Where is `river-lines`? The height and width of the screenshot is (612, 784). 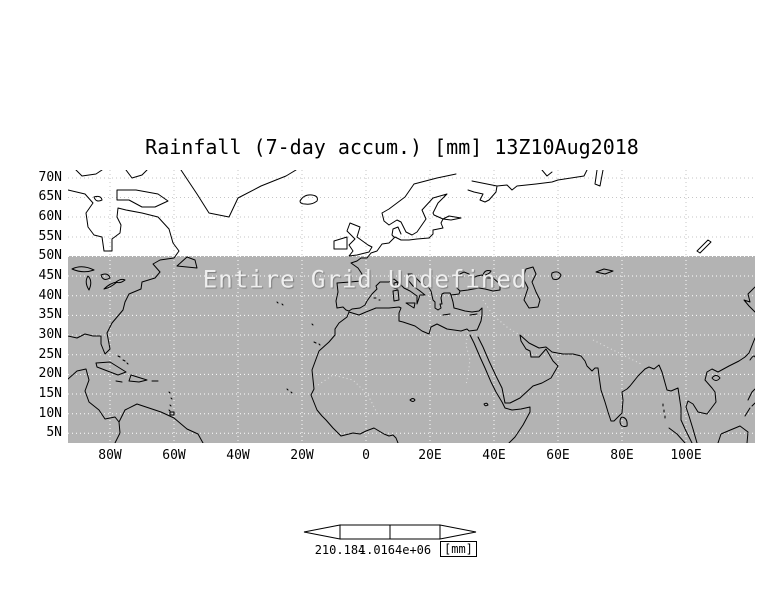
river-lines is located at coordinates (480, 345).